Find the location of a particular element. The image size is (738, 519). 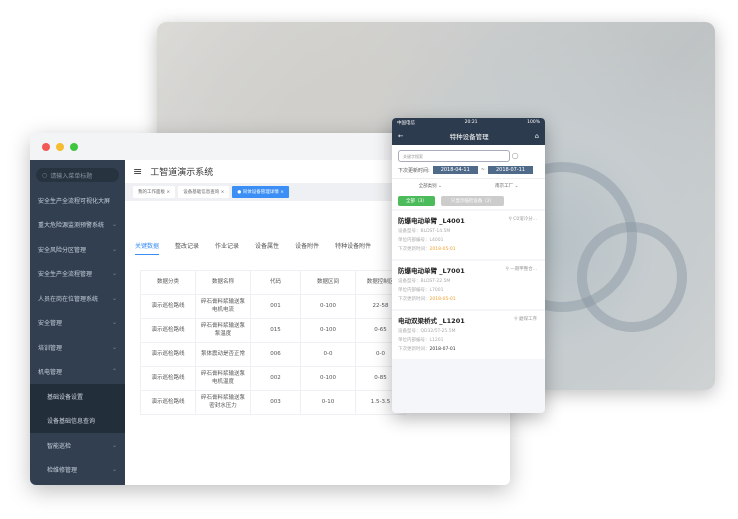

sidebar-subitem: 基础设备设置 is located at coordinates (77, 396).